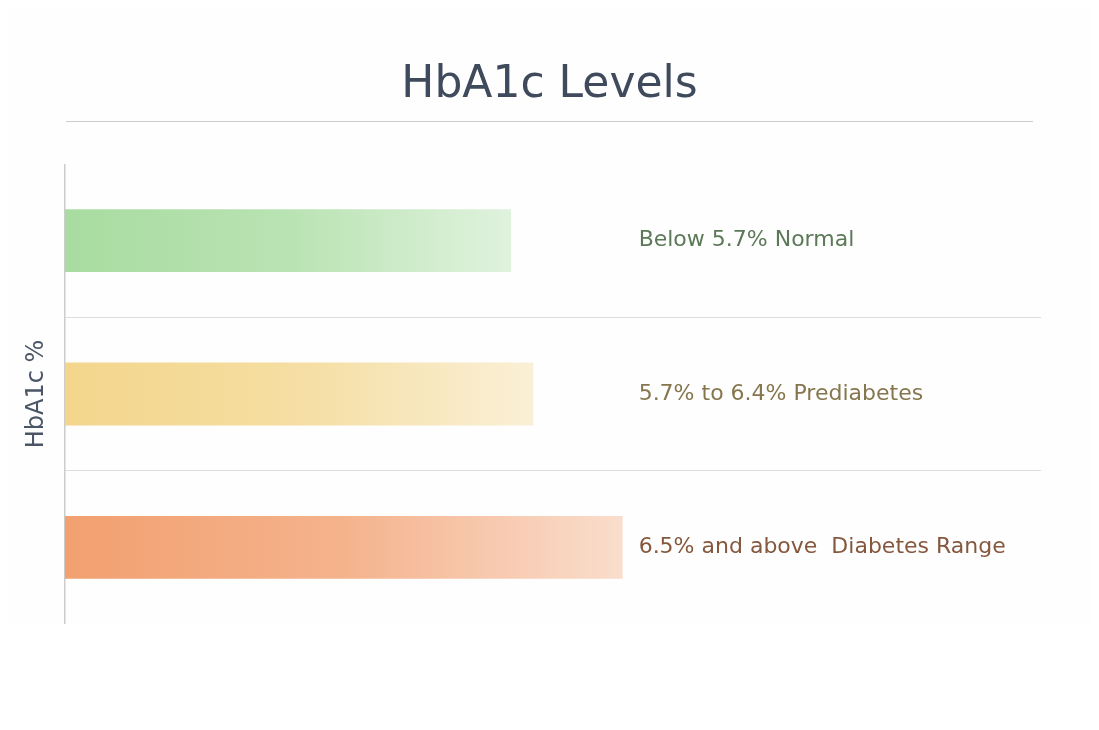 The width and height of the screenshot is (1099, 730). What do you see at coordinates (781, 392) in the screenshot?
I see `y-tick-label: 5.7% to 6.4% Prediabetes` at bounding box center [781, 392].